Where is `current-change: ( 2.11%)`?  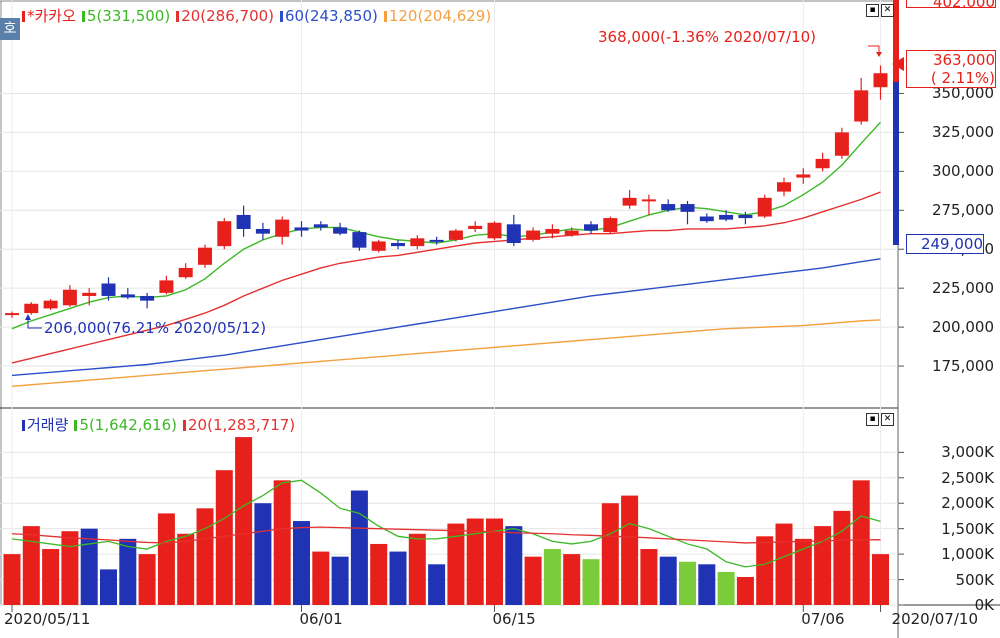 current-change: ( 2.11%) is located at coordinates (962, 78).